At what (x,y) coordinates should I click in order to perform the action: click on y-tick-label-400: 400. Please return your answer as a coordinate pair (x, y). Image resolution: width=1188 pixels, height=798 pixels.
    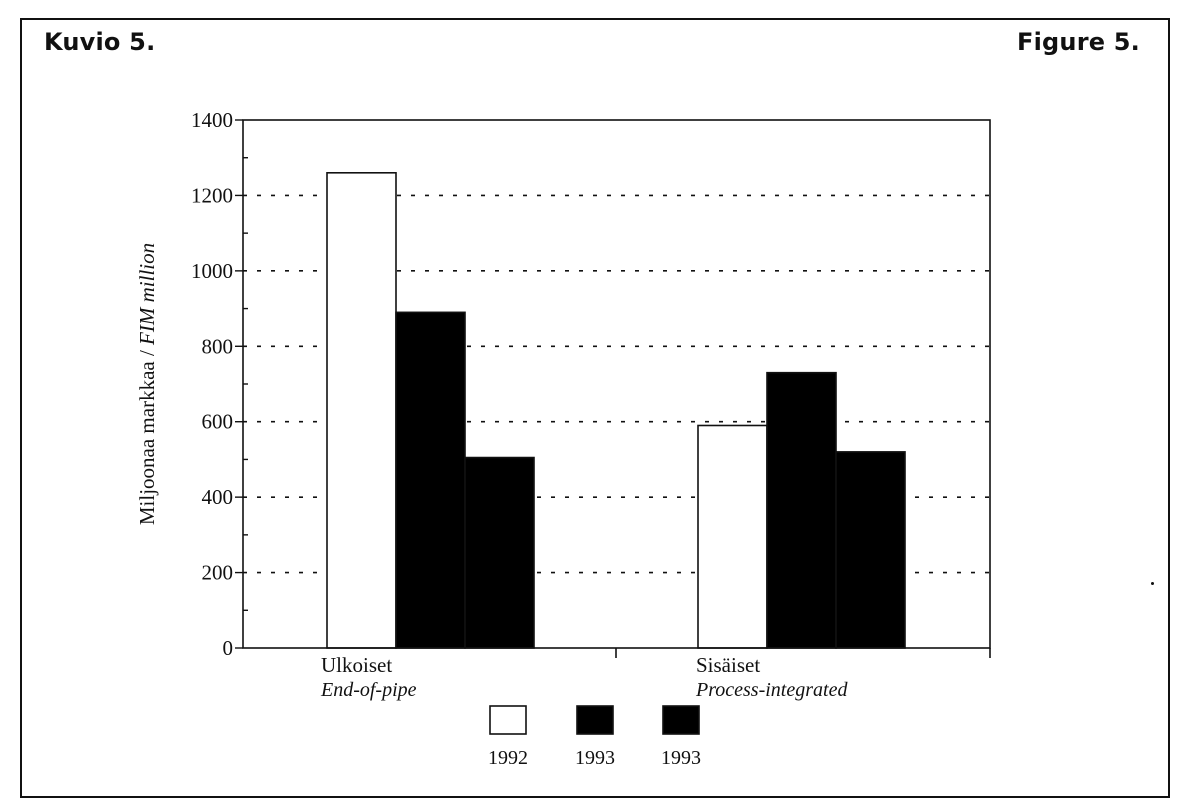
    Looking at the image, I should click on (218, 497).